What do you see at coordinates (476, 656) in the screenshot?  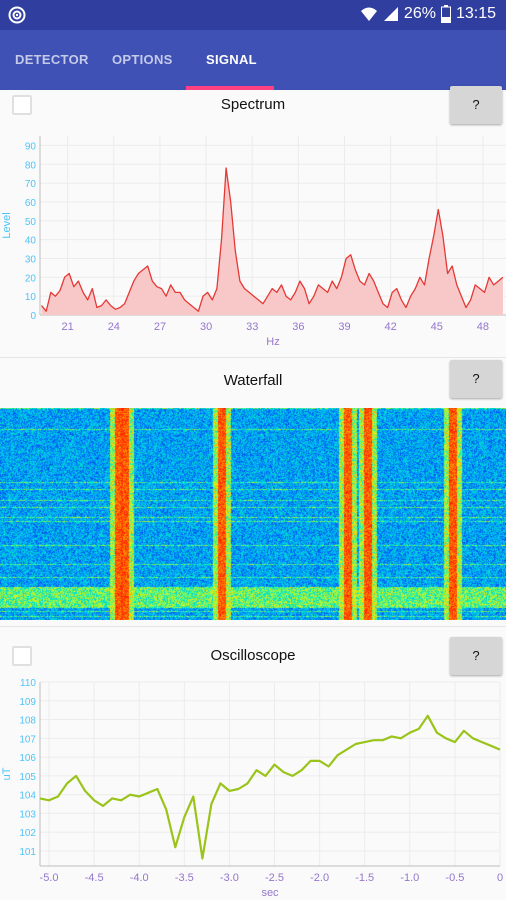 I see `oscilloscope-help-button: ?` at bounding box center [476, 656].